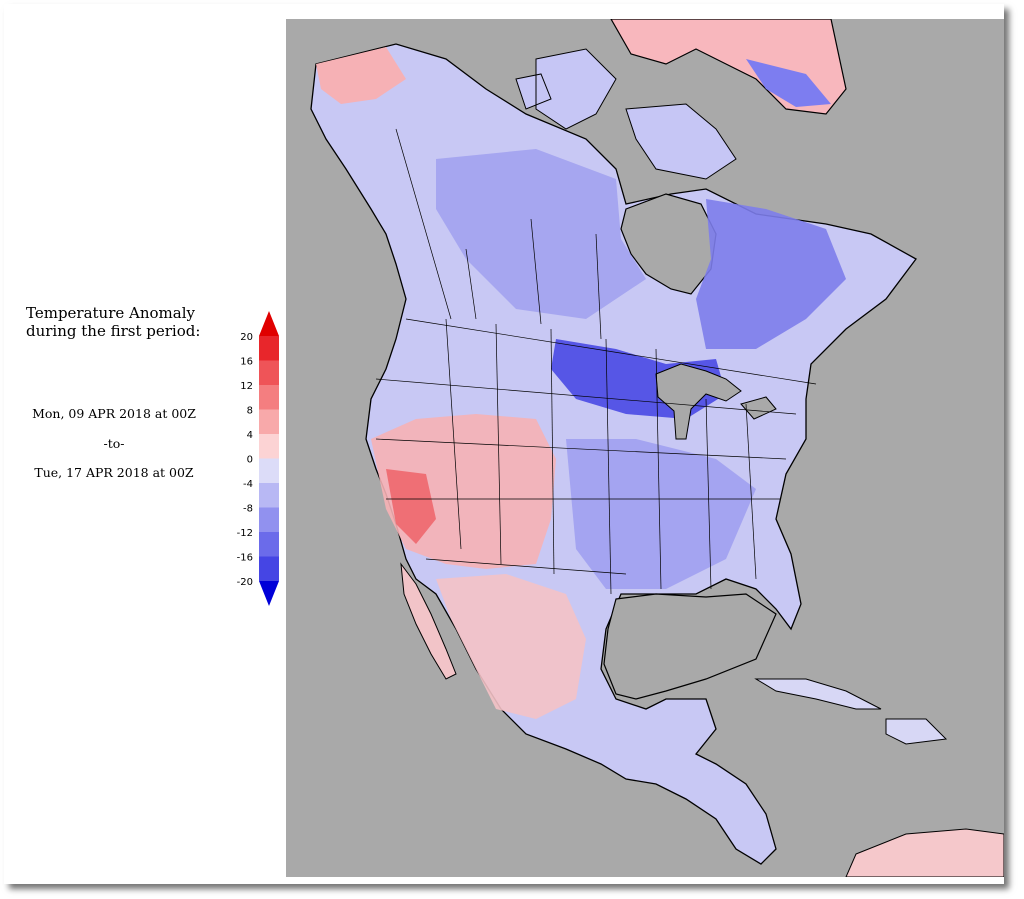 This screenshot has width=1024, height=899. Describe the element at coordinates (541, 234) in the screenshot. I see `cold-anomaly-canada` at that location.